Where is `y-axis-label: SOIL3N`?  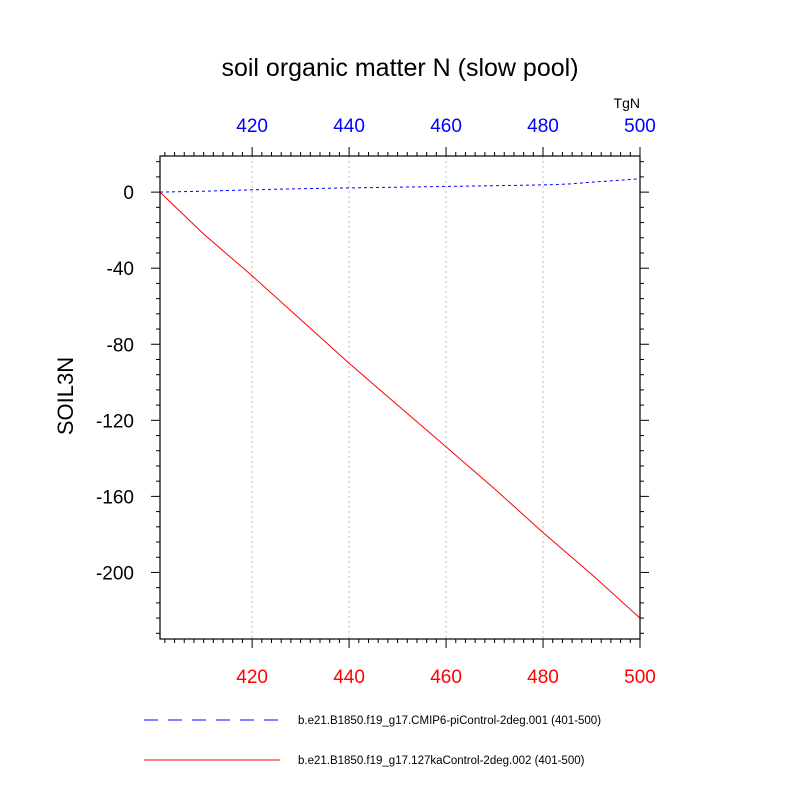
y-axis-label: SOIL3N is located at coordinates (65, 396).